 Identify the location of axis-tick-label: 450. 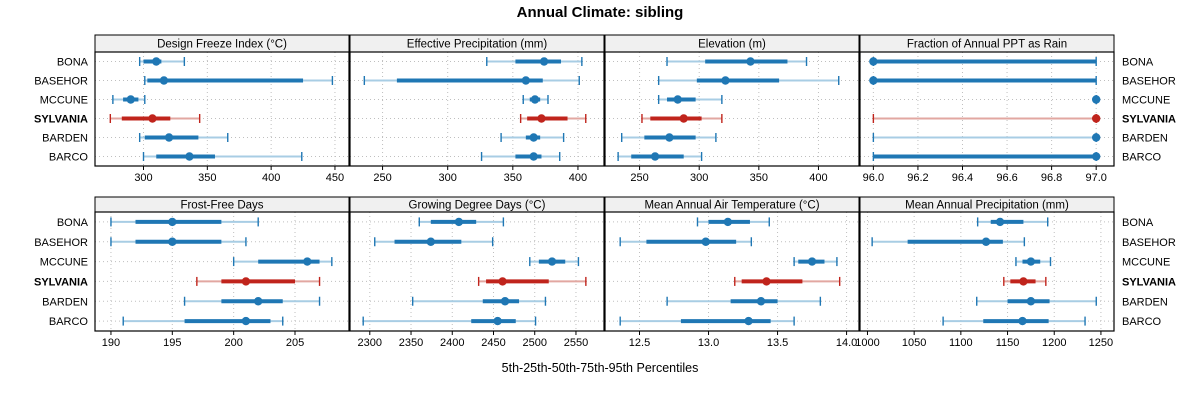
(335, 178).